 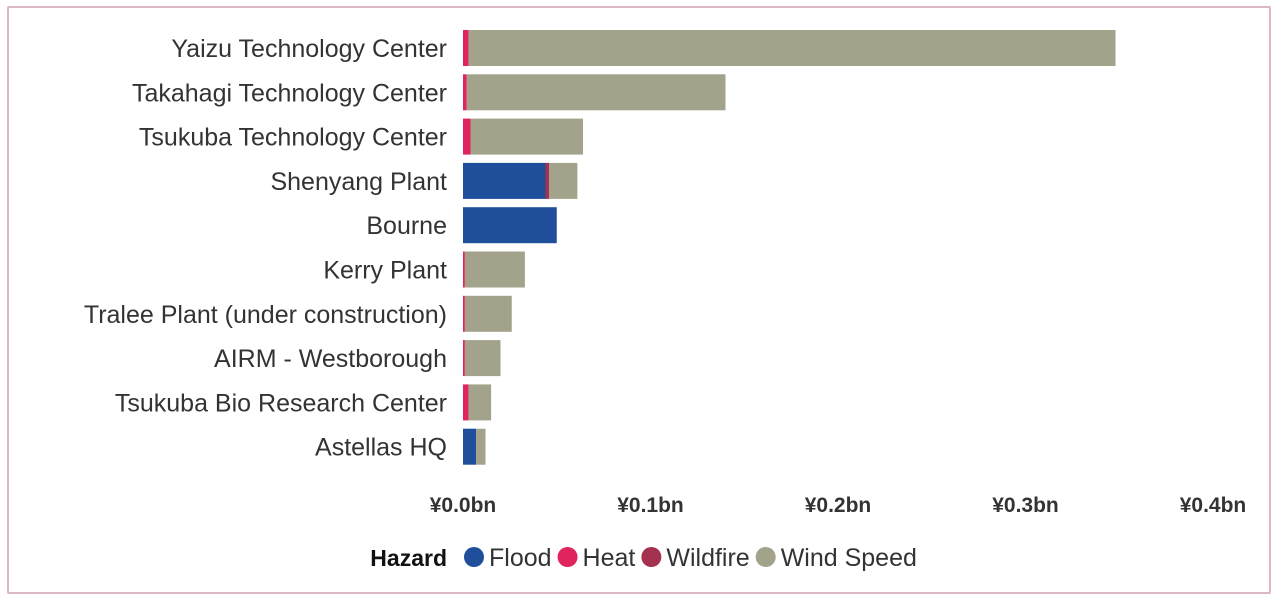 What do you see at coordinates (650, 505) in the screenshot?
I see `x-tick-label: ¥0.1bn` at bounding box center [650, 505].